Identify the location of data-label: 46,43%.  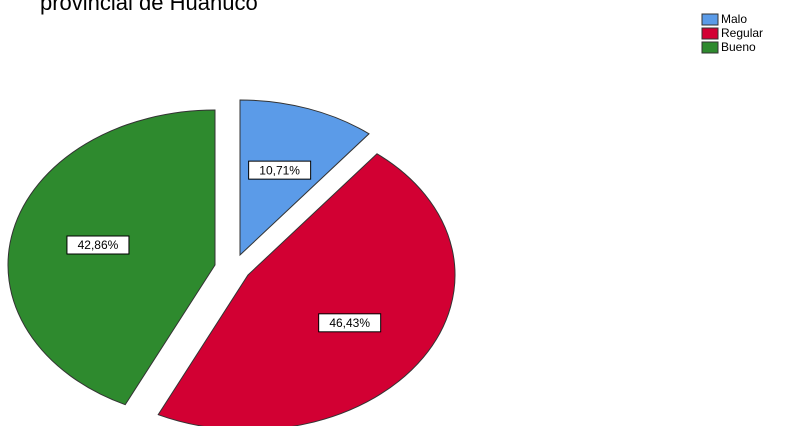
(349, 323).